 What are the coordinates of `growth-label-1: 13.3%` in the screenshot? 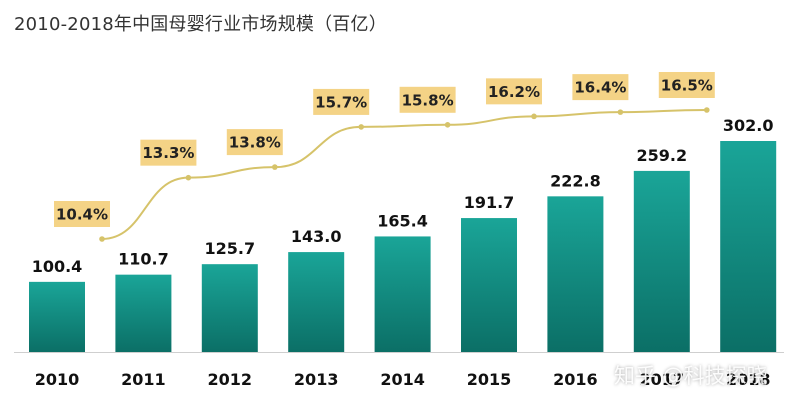 It's located at (168, 153).